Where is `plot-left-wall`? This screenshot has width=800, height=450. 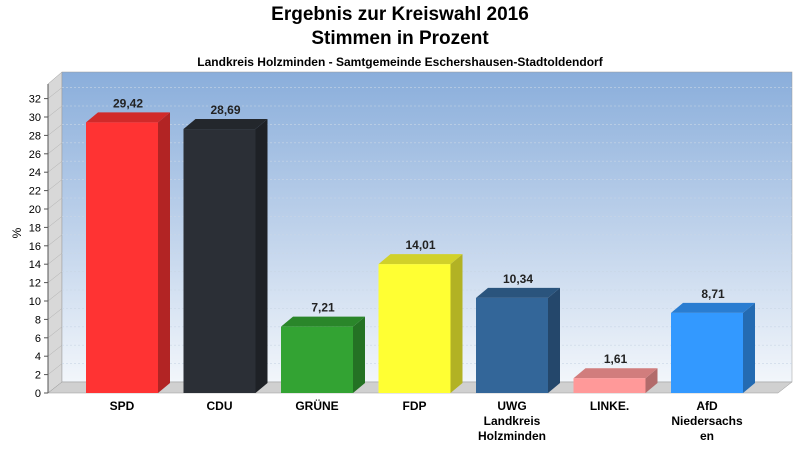 plot-left-wall is located at coordinates (55, 232).